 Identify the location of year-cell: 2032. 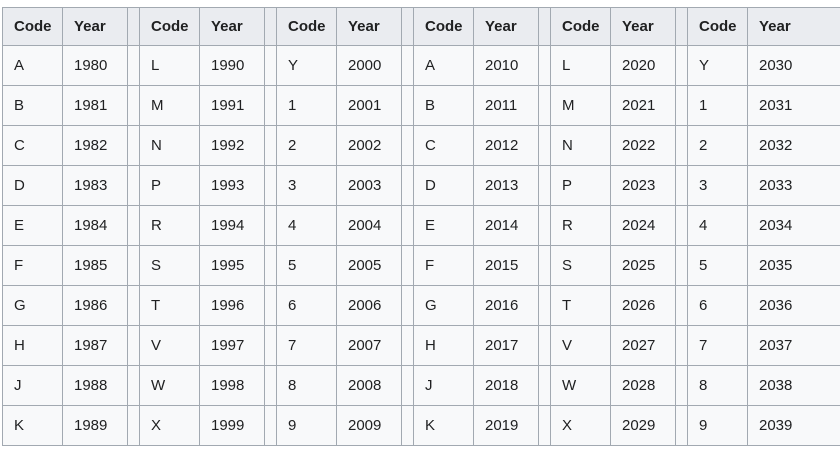
(793, 145).